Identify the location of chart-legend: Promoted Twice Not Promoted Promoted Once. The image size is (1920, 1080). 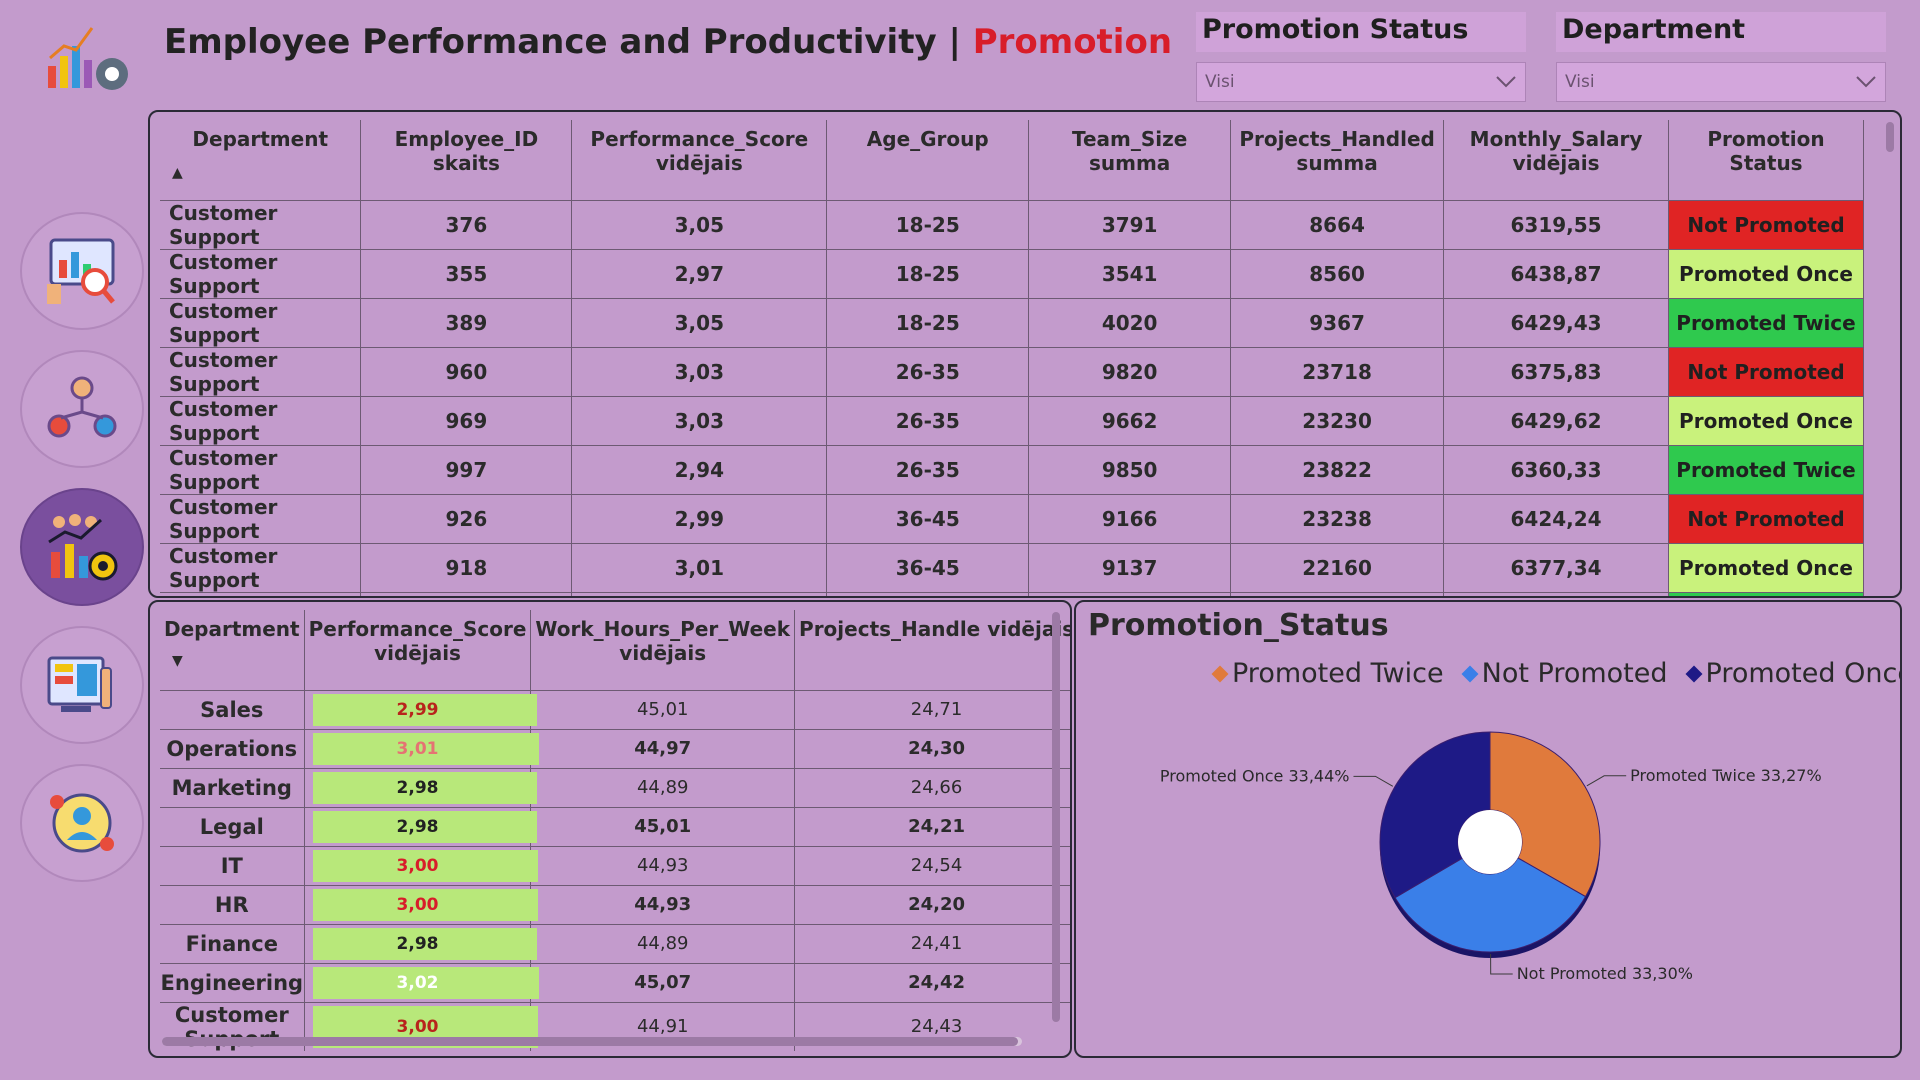
(1555, 673).